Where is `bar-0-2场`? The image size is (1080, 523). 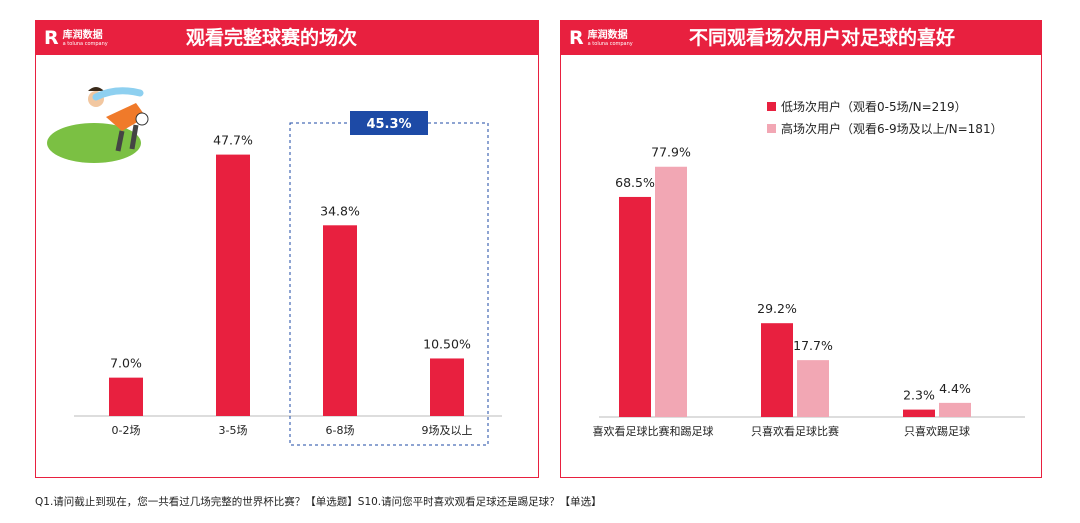
bar-0-2场 is located at coordinates (126, 396).